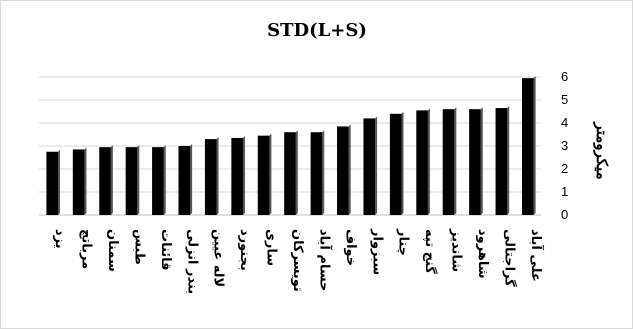 This screenshot has height=329, width=633. Describe the element at coordinates (271, 247) in the screenshot. I see `category-label: ساری` at that location.